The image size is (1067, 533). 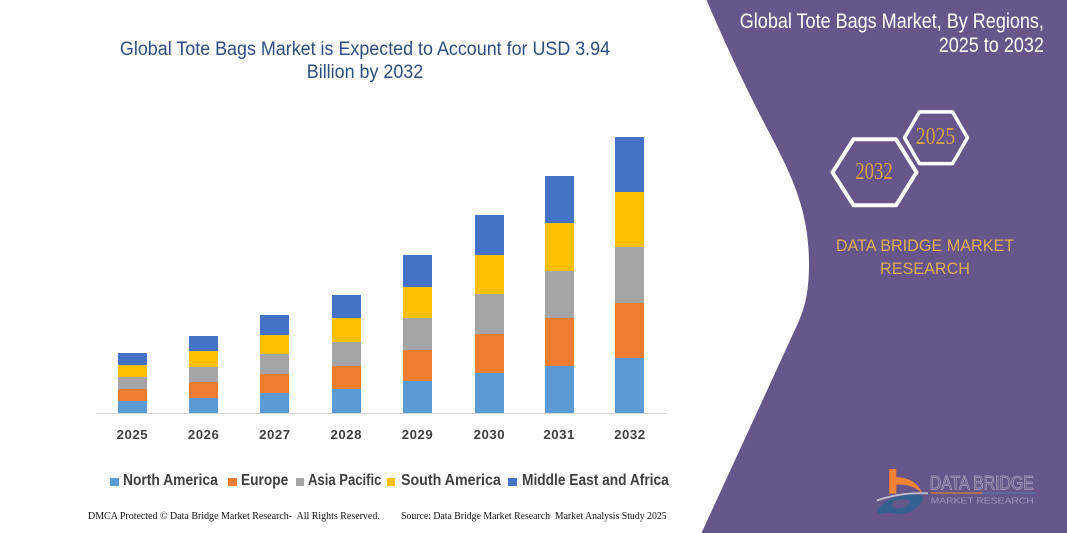 I want to click on svg-text: DATA BRIDGE, so click(x=982, y=483).